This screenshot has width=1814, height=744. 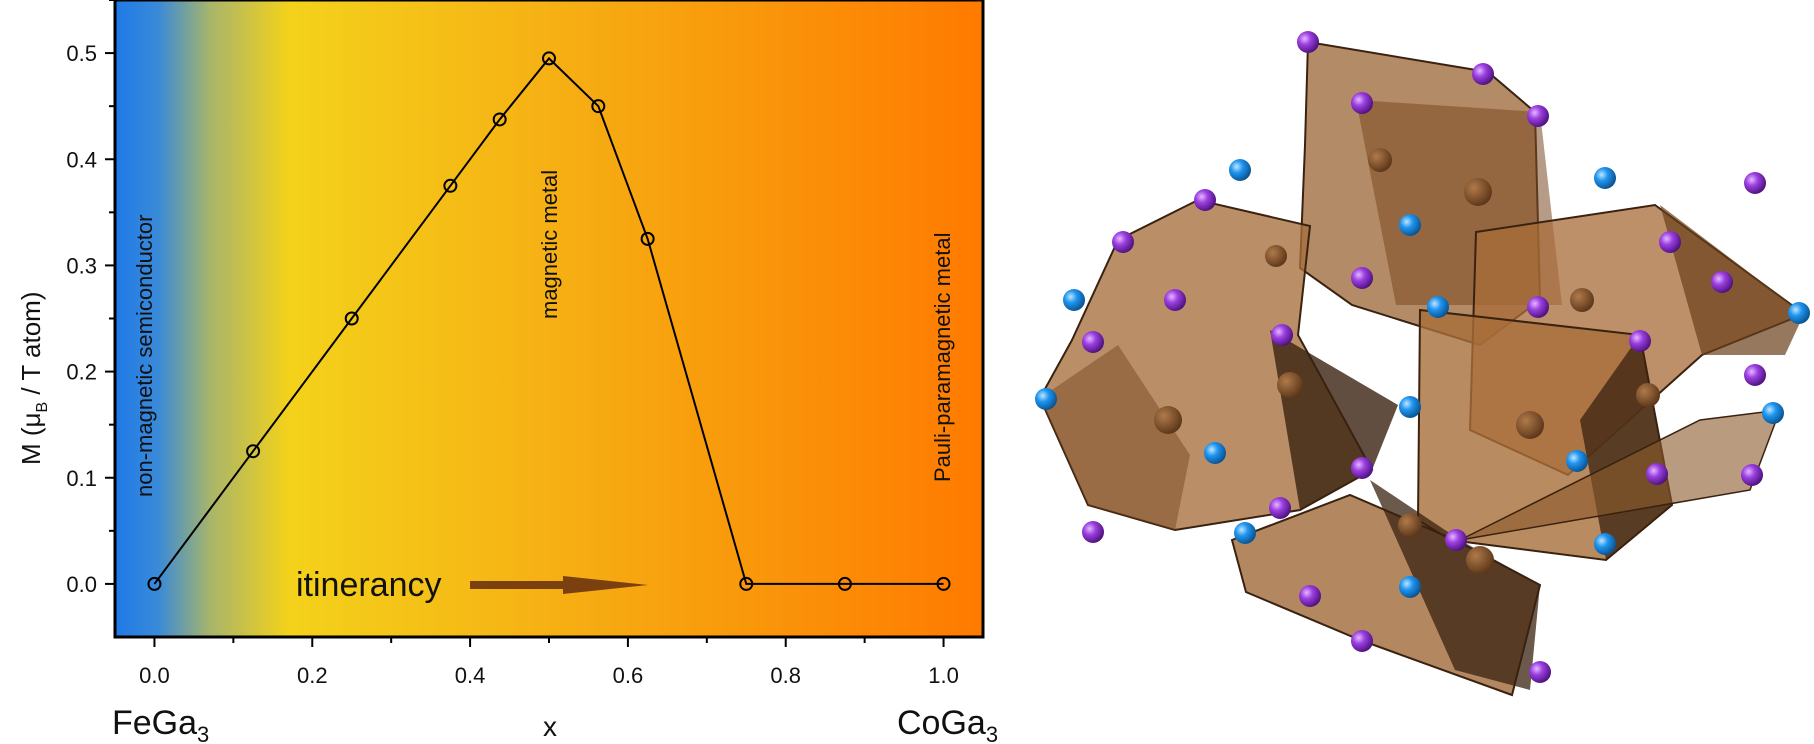 What do you see at coordinates (549, 244) in the screenshot?
I see `region-label-middle: magnetic metal` at bounding box center [549, 244].